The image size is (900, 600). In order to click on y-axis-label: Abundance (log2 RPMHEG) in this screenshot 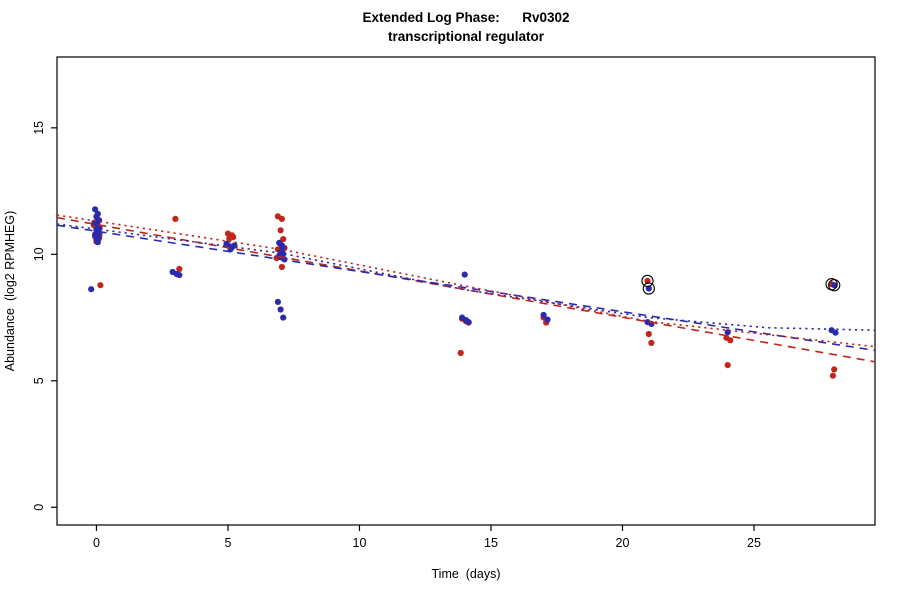, I will do `click(10, 291)`.